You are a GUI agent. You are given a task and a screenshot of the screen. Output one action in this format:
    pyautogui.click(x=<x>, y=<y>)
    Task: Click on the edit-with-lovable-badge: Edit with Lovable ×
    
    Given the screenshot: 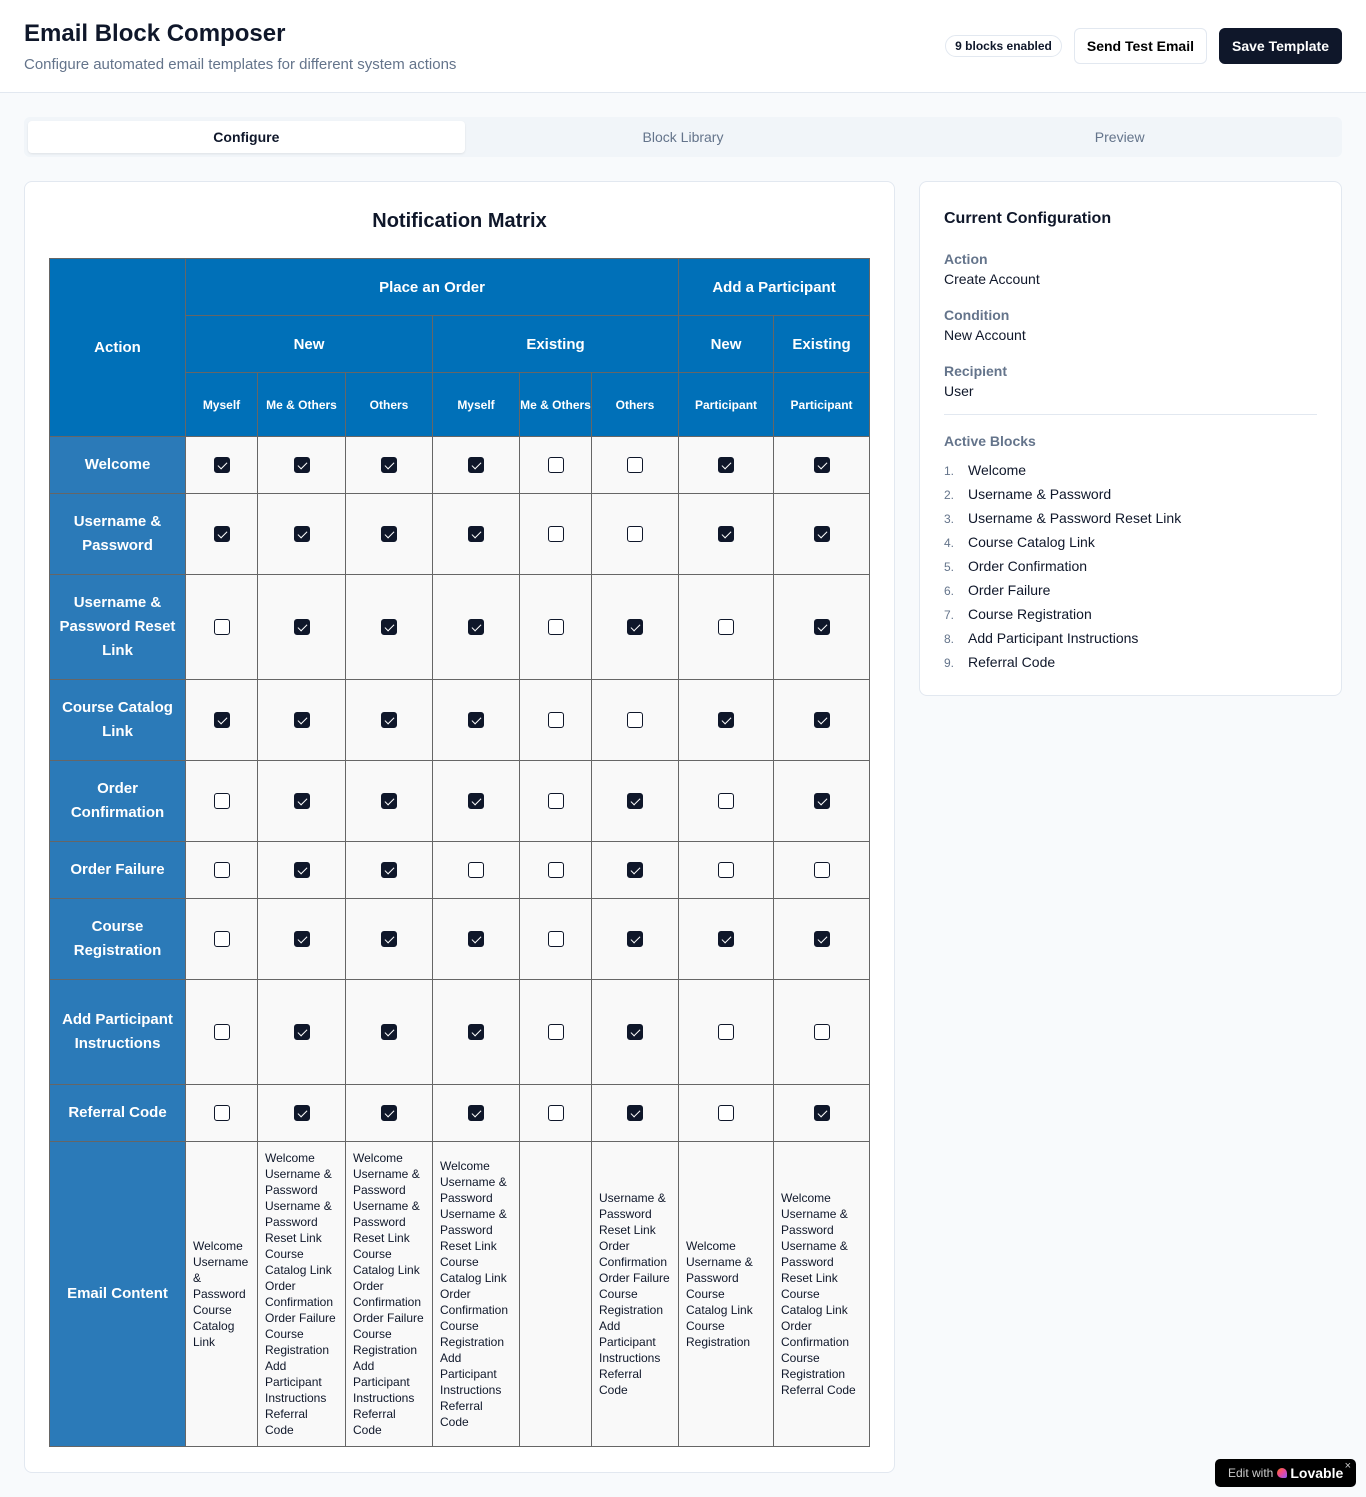 What is the action you would take?
    pyautogui.click(x=1285, y=1473)
    